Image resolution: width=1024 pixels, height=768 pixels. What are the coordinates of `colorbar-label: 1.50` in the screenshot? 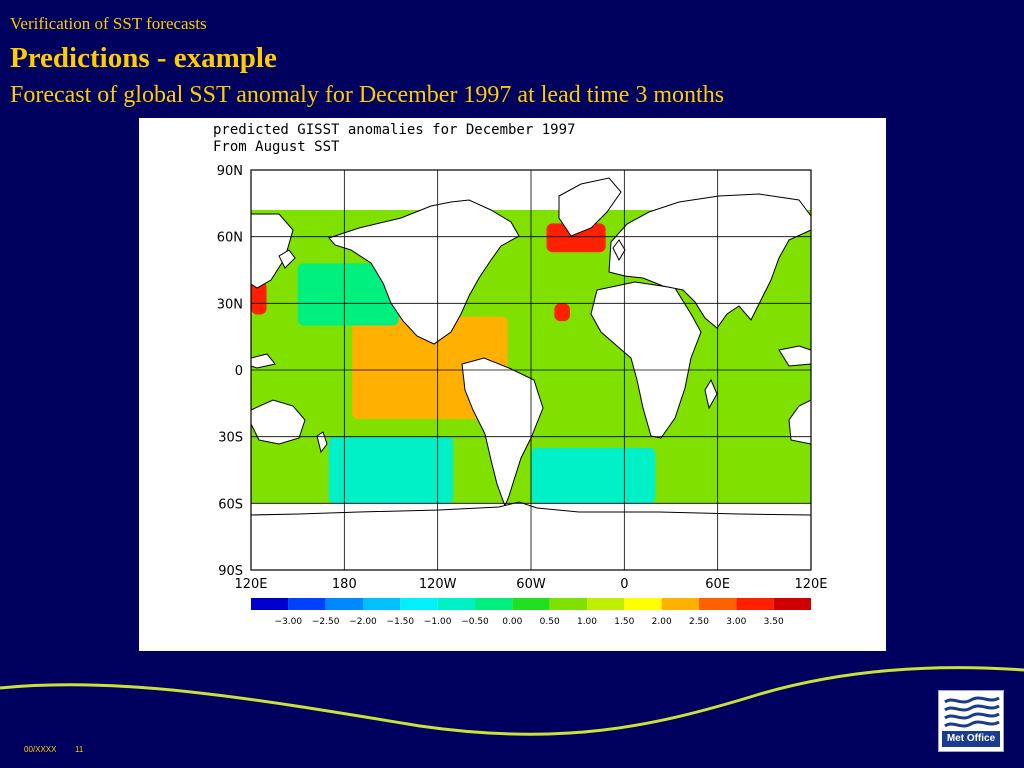 It's located at (624, 622).